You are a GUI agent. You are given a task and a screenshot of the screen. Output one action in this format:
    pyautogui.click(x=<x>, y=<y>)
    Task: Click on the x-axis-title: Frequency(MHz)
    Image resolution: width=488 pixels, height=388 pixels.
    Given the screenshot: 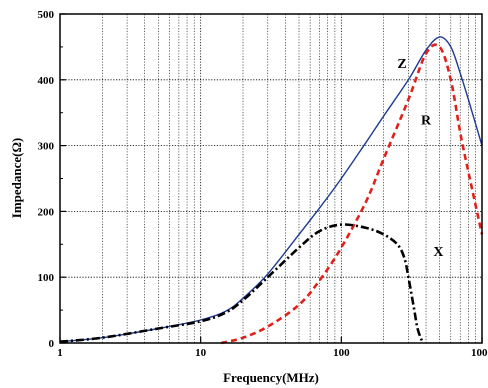 What is the action you would take?
    pyautogui.click(x=271, y=377)
    